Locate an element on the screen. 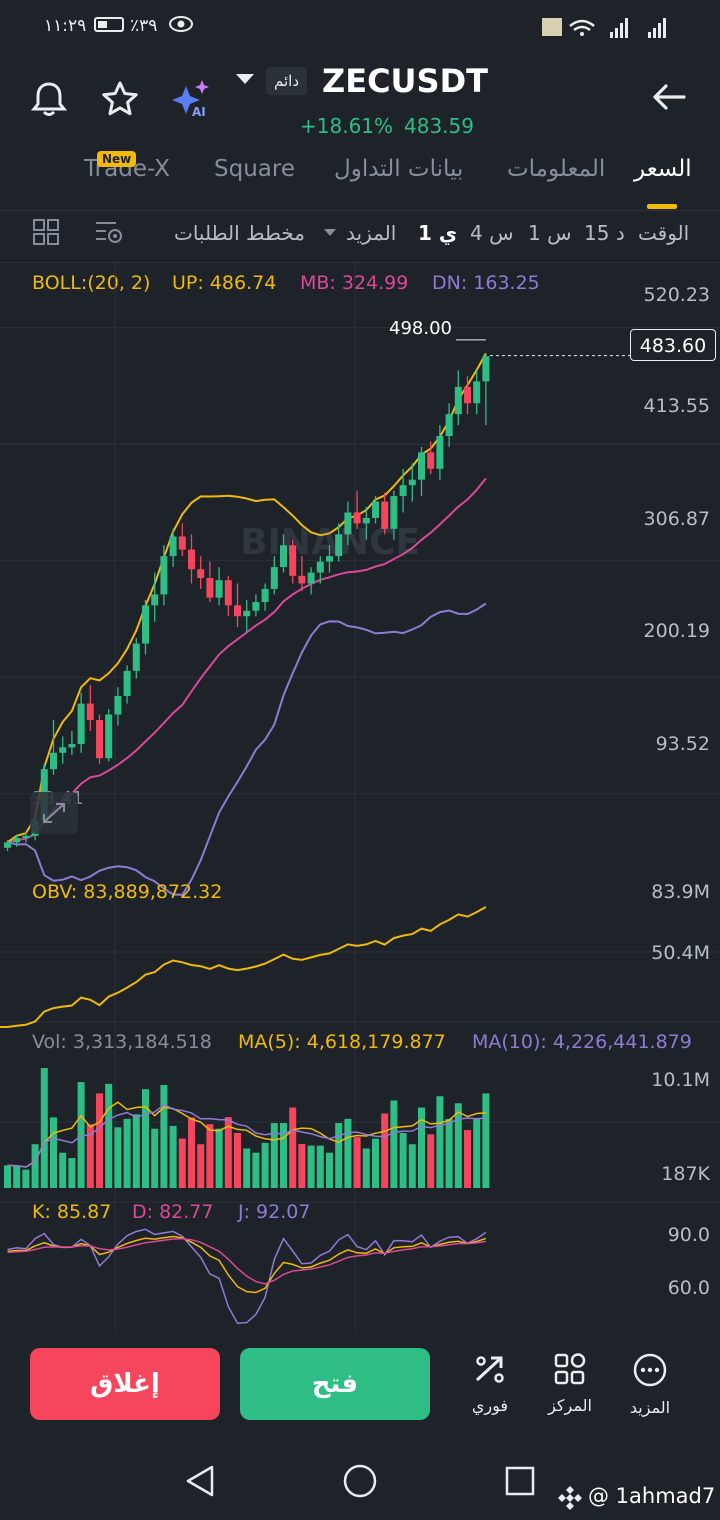 This screenshot has height=1520, width=720. timeframe-15m: 15 د is located at coordinates (604, 233).